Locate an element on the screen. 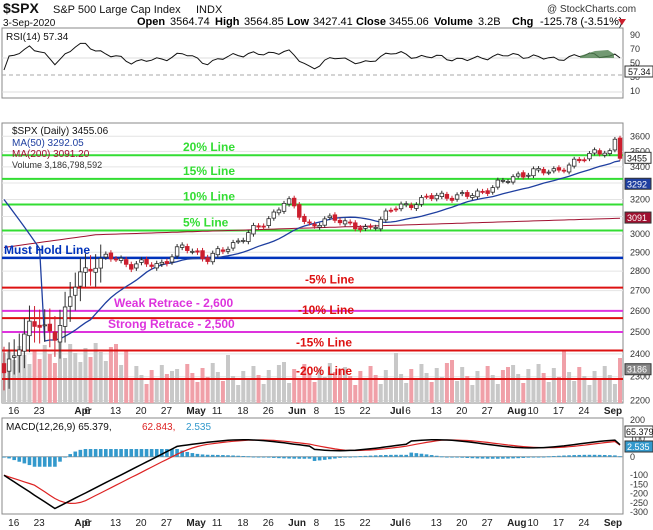 Image resolution: width=653 pixels, height=530 pixels. x-axis-label: Jul is located at coordinates (397, 411).